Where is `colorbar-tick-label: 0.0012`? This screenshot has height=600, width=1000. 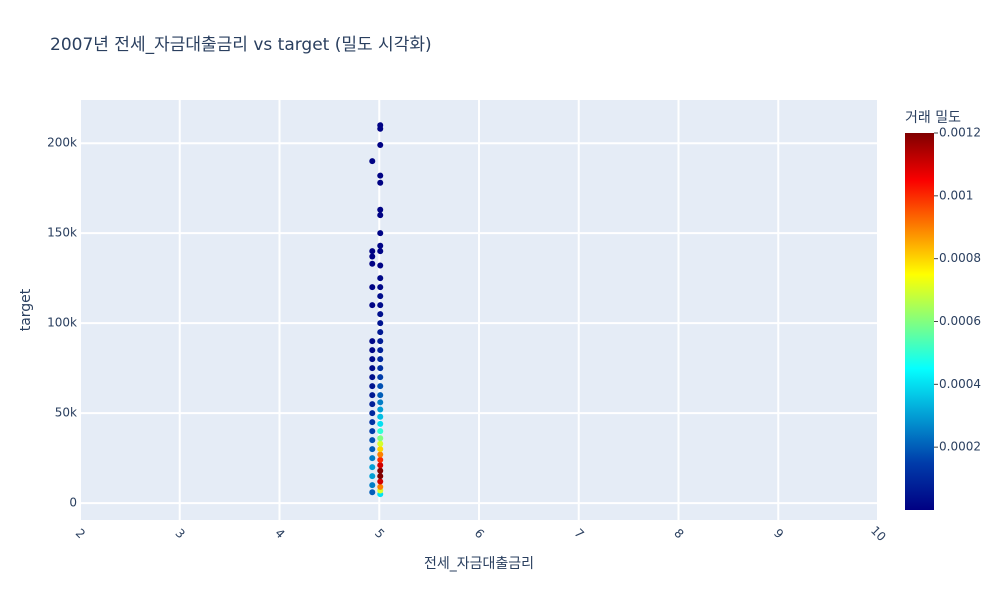 colorbar-tick-label: 0.0012 is located at coordinates (960, 133).